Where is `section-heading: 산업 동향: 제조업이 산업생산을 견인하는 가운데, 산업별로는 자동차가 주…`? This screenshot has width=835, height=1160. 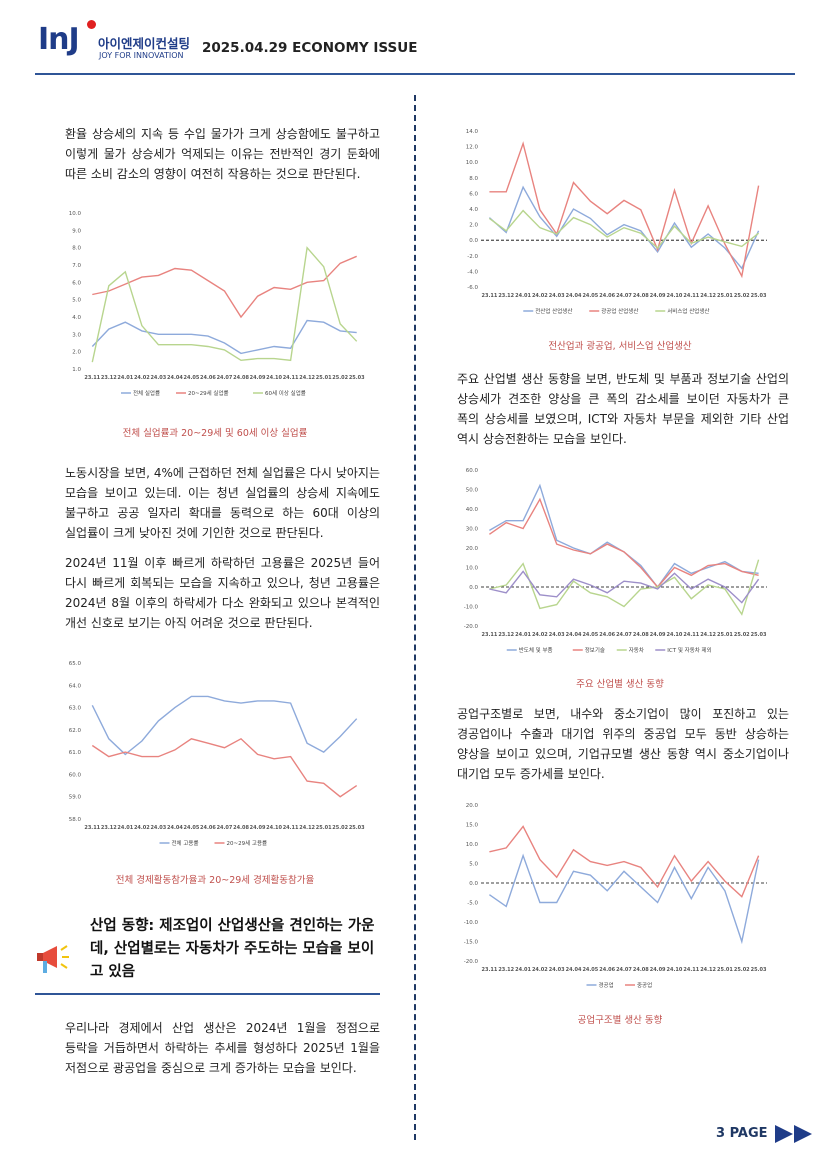 section-heading: 산업 동향: 제조업이 산업생산을 견인하는 가운데, 산업별로는 자동차가 주… is located at coordinates (232, 949).